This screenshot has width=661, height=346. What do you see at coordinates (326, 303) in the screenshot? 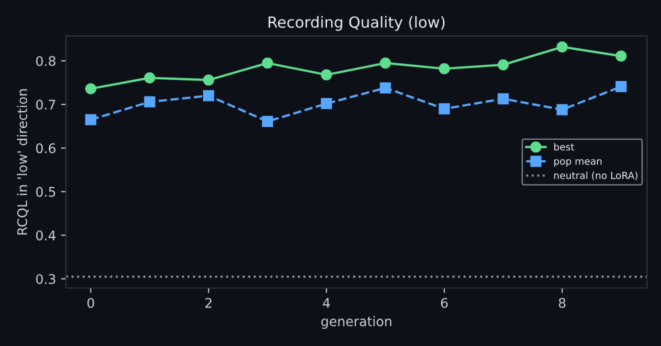
I see `x-tick-label: 4` at bounding box center [326, 303].